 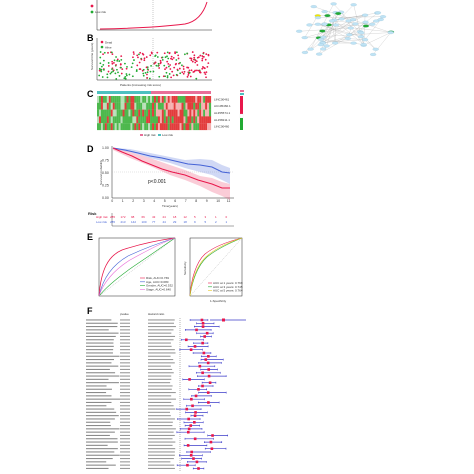 What do you see at coordinates (151, 15) in the screenshot?
I see `panel-a-risk-score-plot: Low risk` at bounding box center [151, 15].